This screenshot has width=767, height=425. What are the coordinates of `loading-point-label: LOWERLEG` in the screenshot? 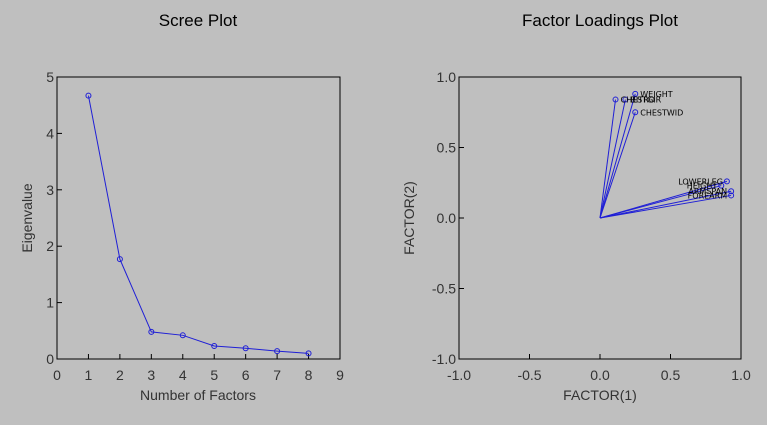 It's located at (700, 181).